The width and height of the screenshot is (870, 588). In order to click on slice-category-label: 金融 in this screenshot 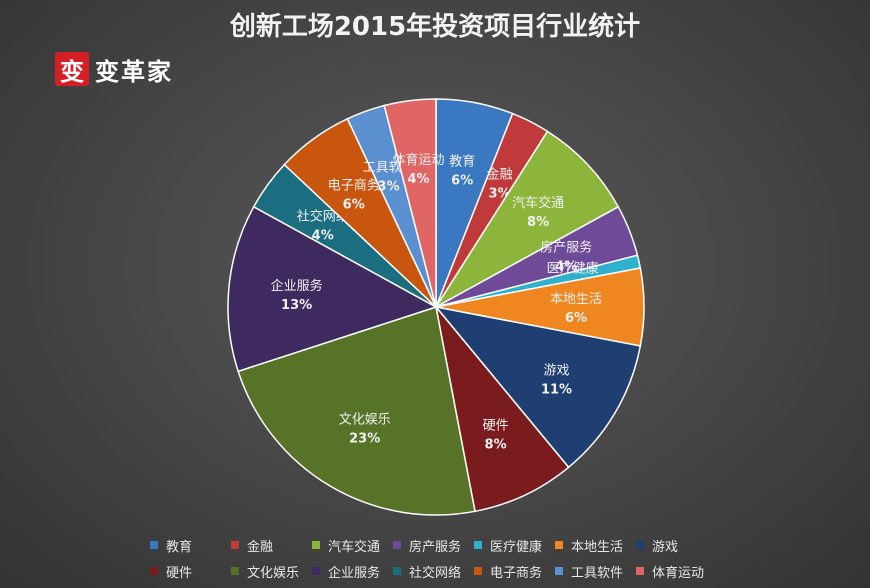, I will do `click(500, 174)`.